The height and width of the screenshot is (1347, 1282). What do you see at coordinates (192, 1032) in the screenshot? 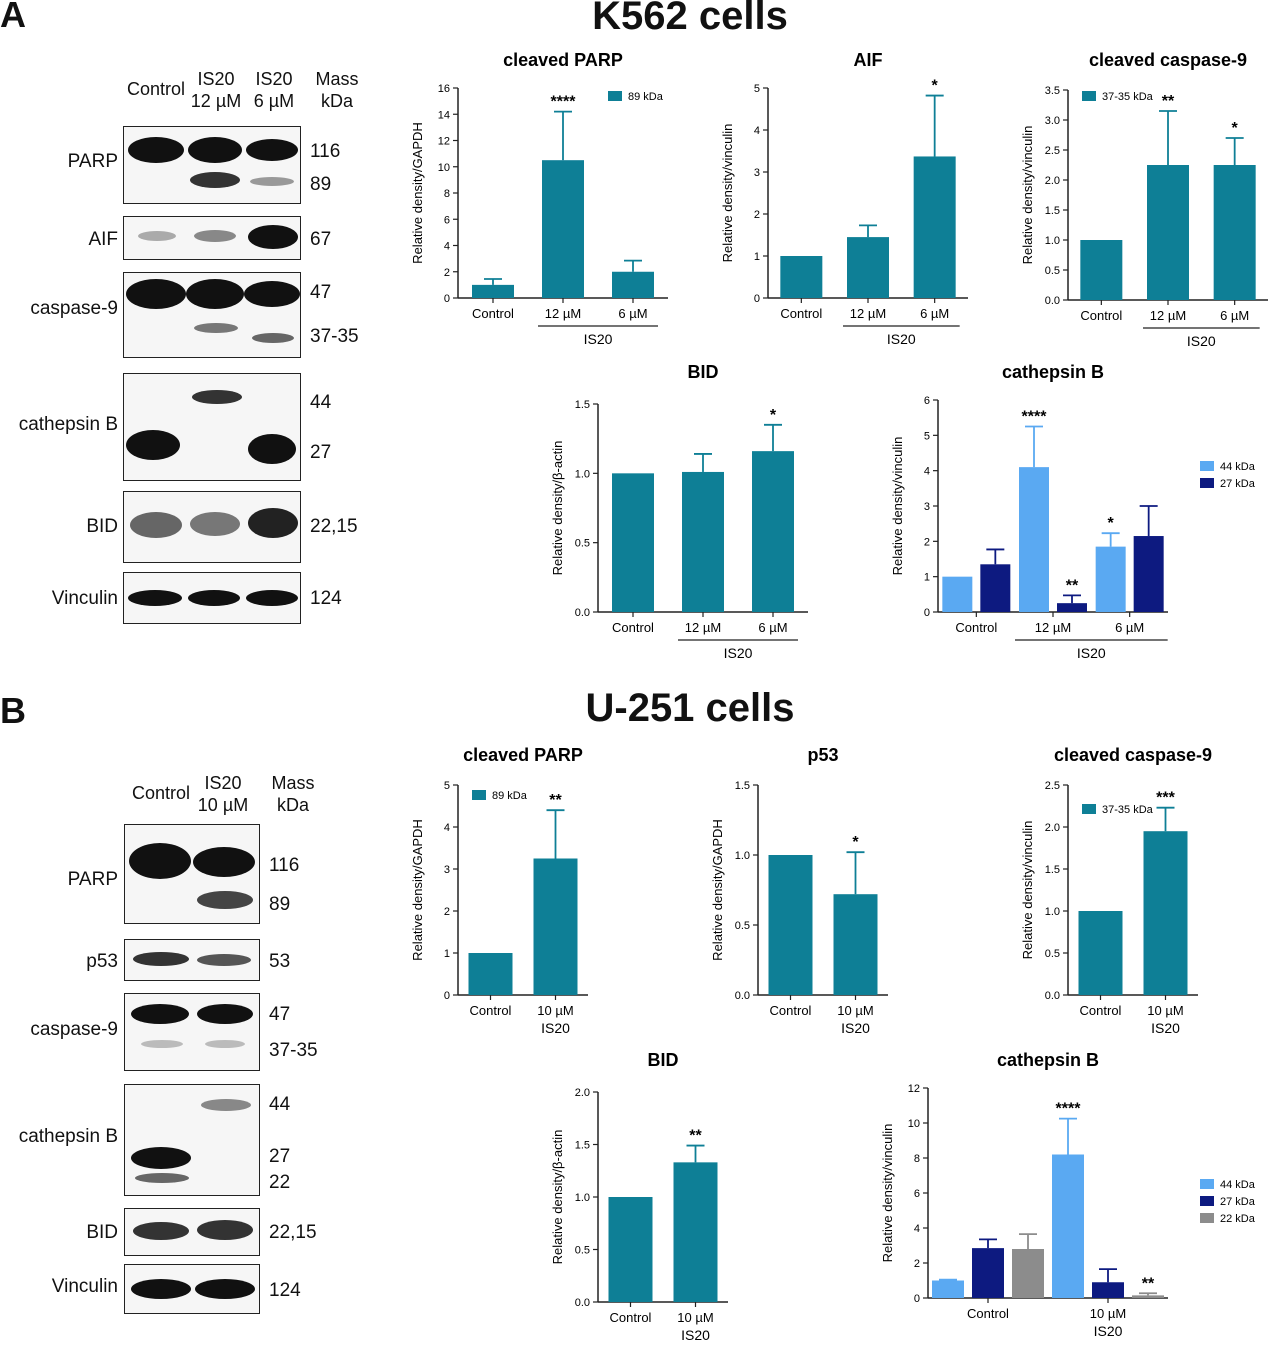
I see `blot-b-caspase9` at bounding box center [192, 1032].